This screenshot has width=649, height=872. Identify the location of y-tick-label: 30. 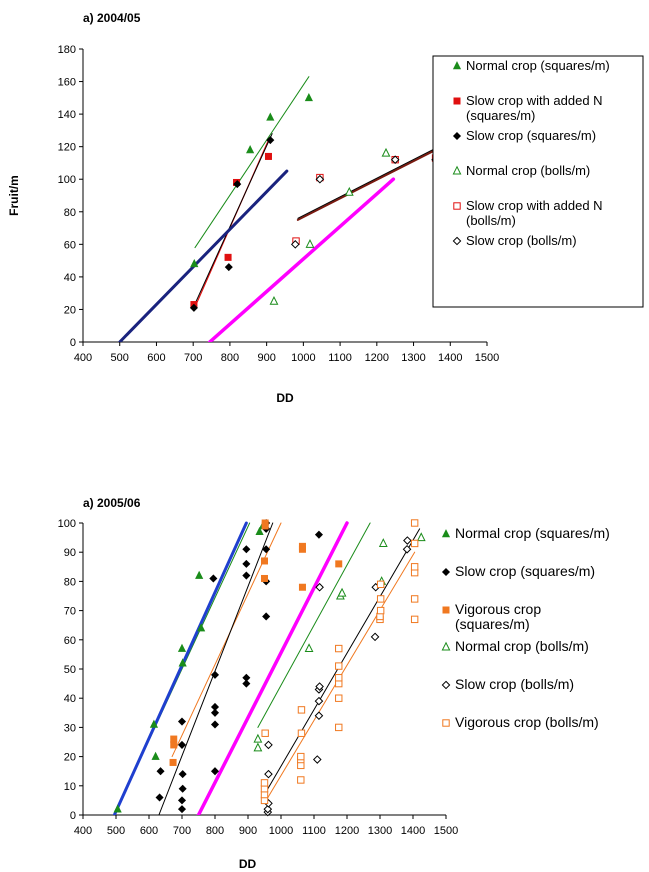
(70, 728).